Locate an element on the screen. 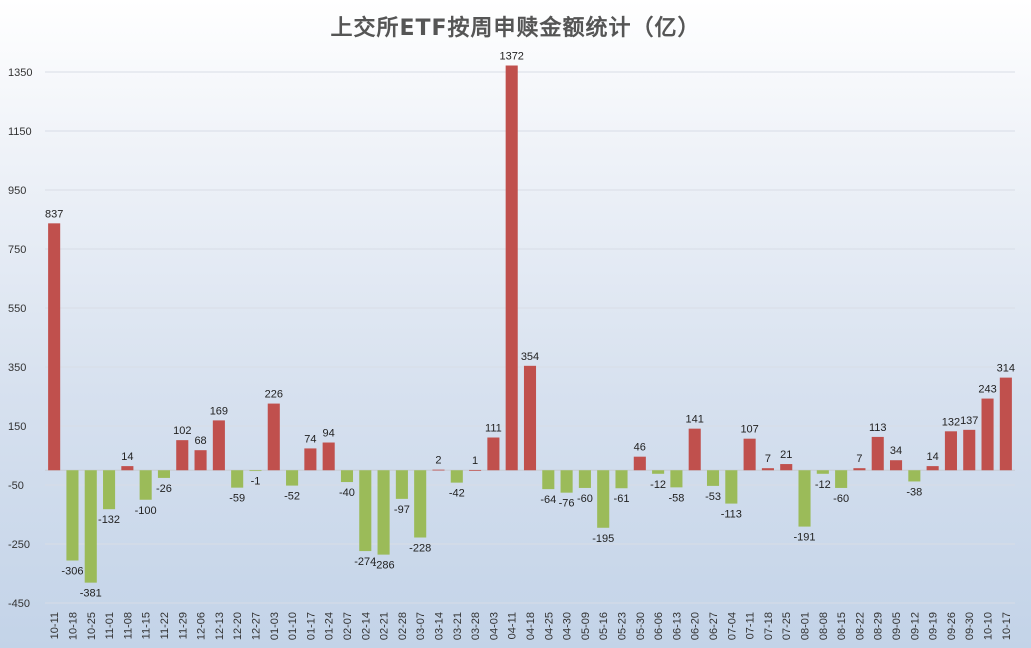 The width and height of the screenshot is (1031, 648). x-tick-label: 03-28 is located at coordinates (476, 626).